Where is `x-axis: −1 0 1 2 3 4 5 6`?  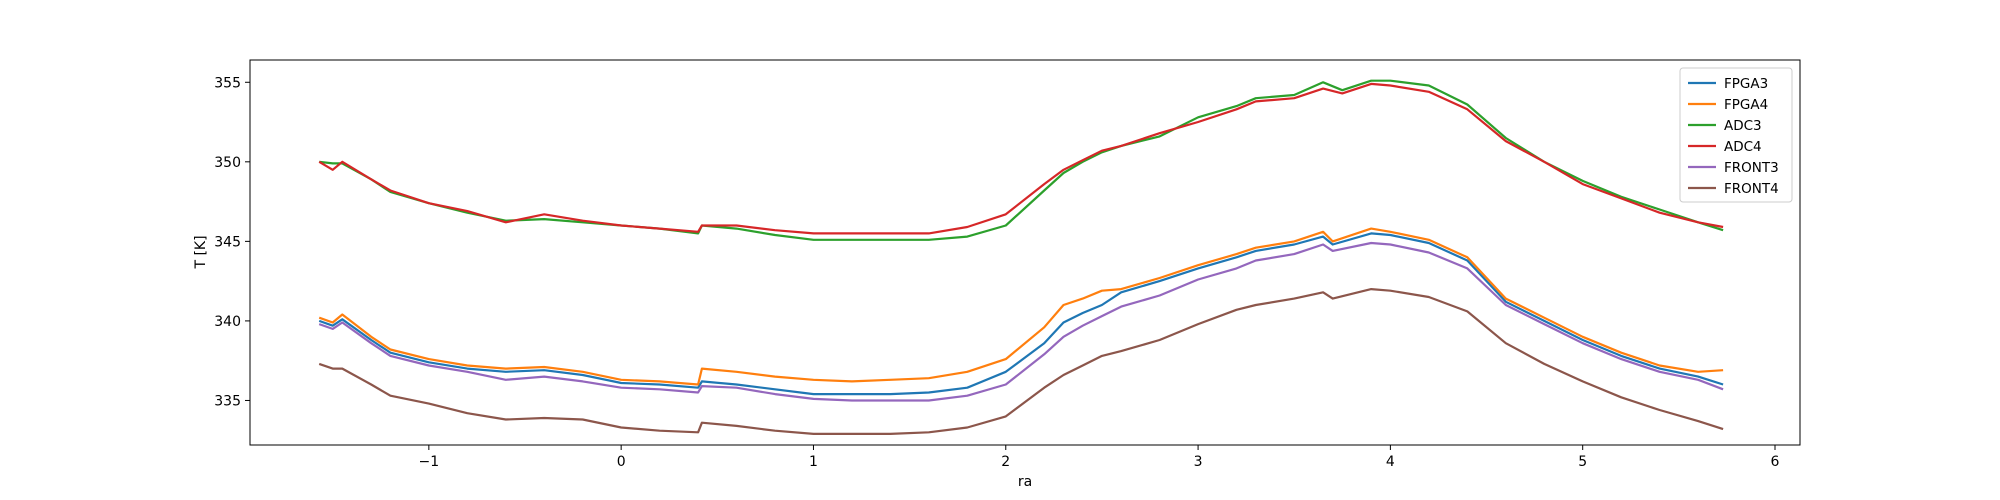
x-axis: −1 0 1 2 3 4 5 6 is located at coordinates (1099, 457).